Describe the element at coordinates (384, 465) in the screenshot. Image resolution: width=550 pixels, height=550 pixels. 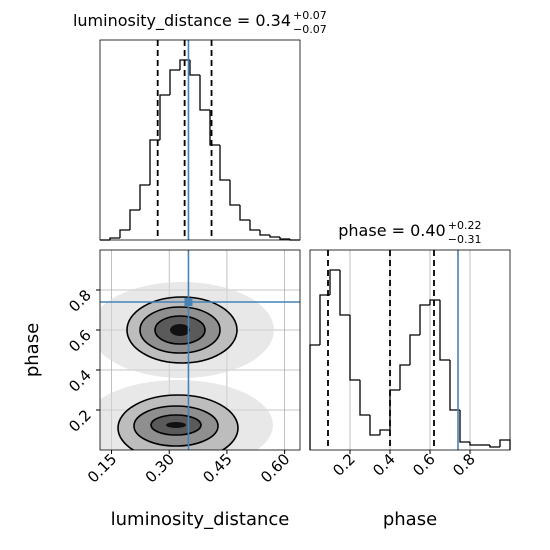
I see `x-tick-label: 0.4` at that location.